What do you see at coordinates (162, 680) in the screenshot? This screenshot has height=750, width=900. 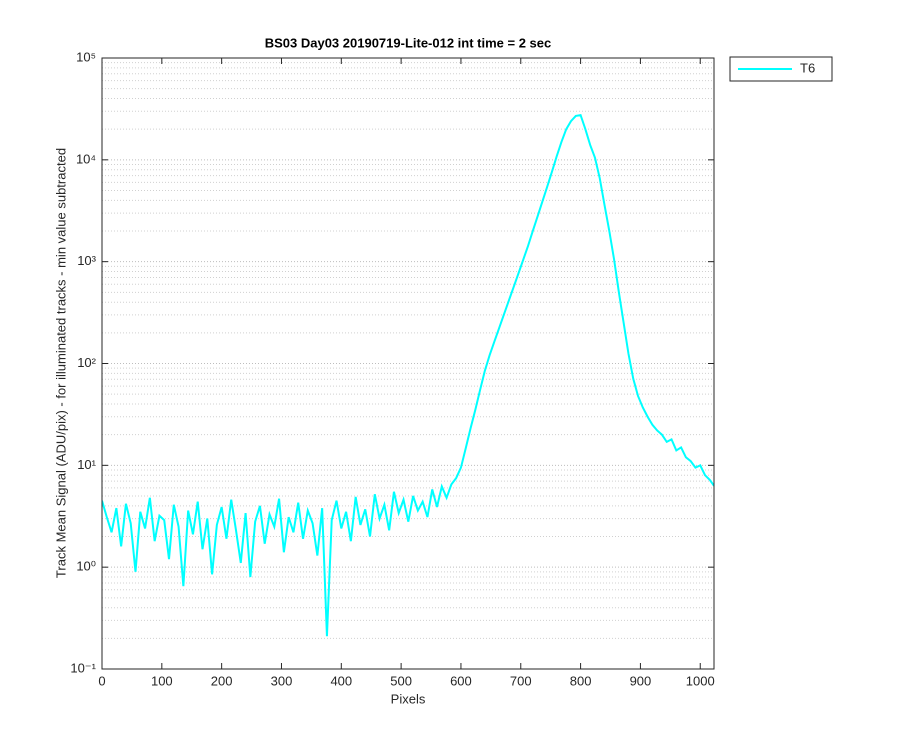 I see `x-tick-label: 100` at bounding box center [162, 680].